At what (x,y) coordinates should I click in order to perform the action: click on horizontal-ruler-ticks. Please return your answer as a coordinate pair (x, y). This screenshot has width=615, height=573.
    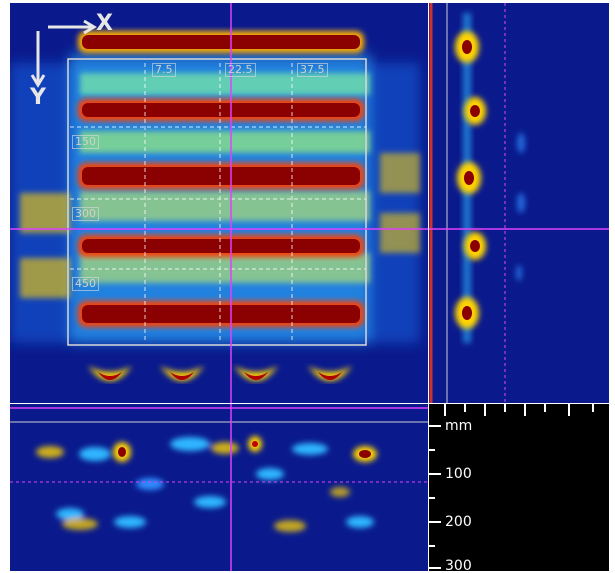
    Looking at the image, I should click on (519, 410).